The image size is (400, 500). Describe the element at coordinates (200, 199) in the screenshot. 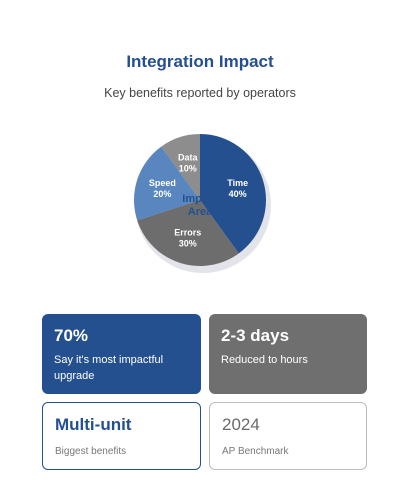

I see `pie-center-label: Impact` at that location.